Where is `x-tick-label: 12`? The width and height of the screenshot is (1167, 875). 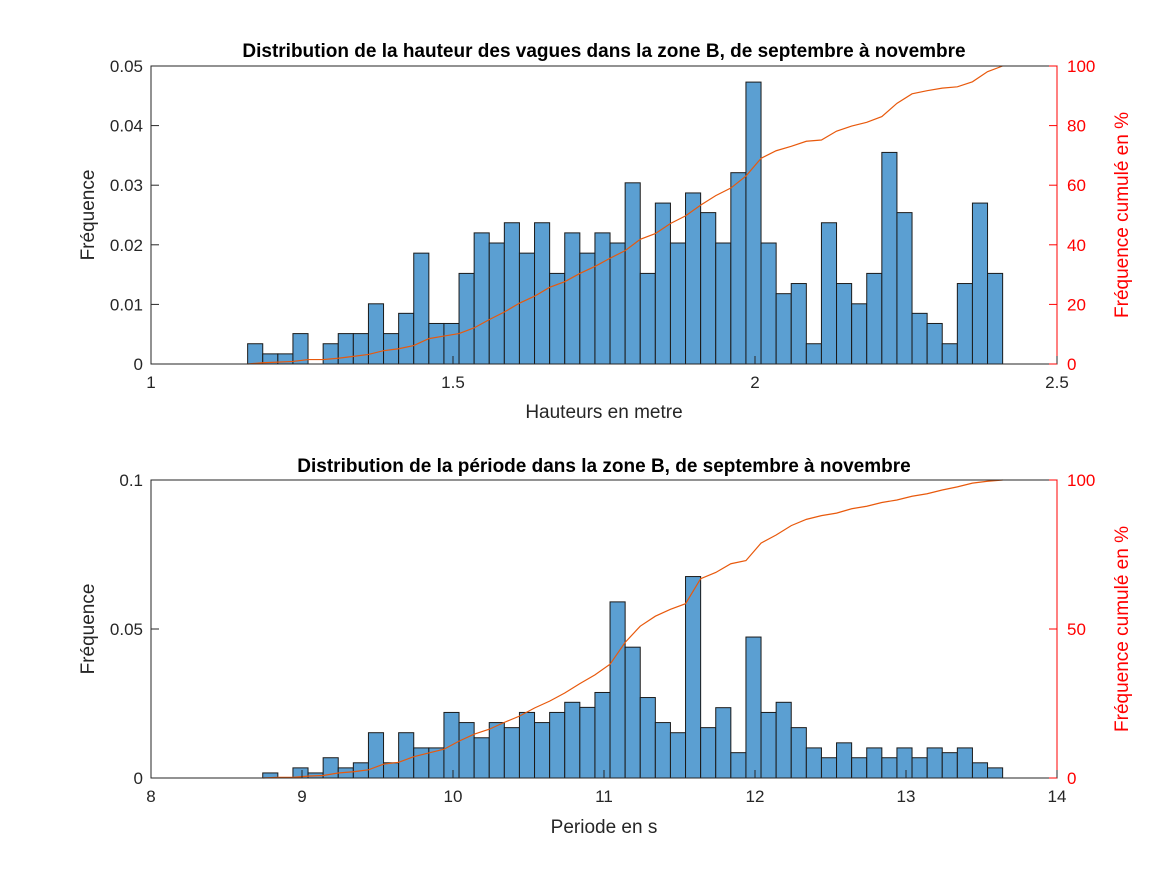
x-tick-label: 12 is located at coordinates (755, 796).